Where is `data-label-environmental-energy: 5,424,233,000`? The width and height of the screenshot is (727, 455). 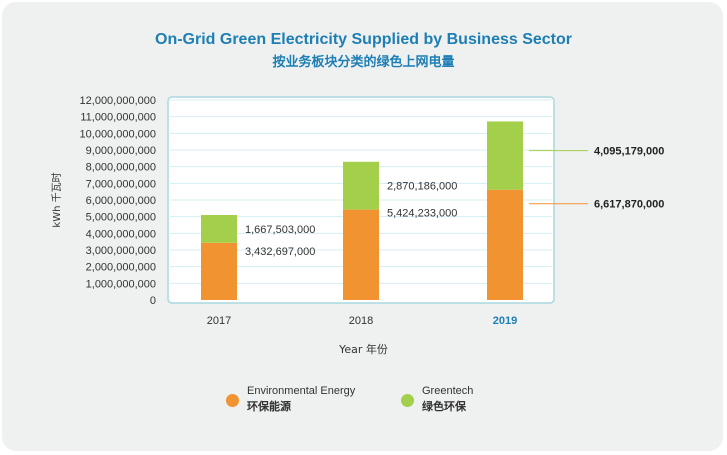
data-label-environmental-energy: 5,424,233,000 is located at coordinates (422, 214).